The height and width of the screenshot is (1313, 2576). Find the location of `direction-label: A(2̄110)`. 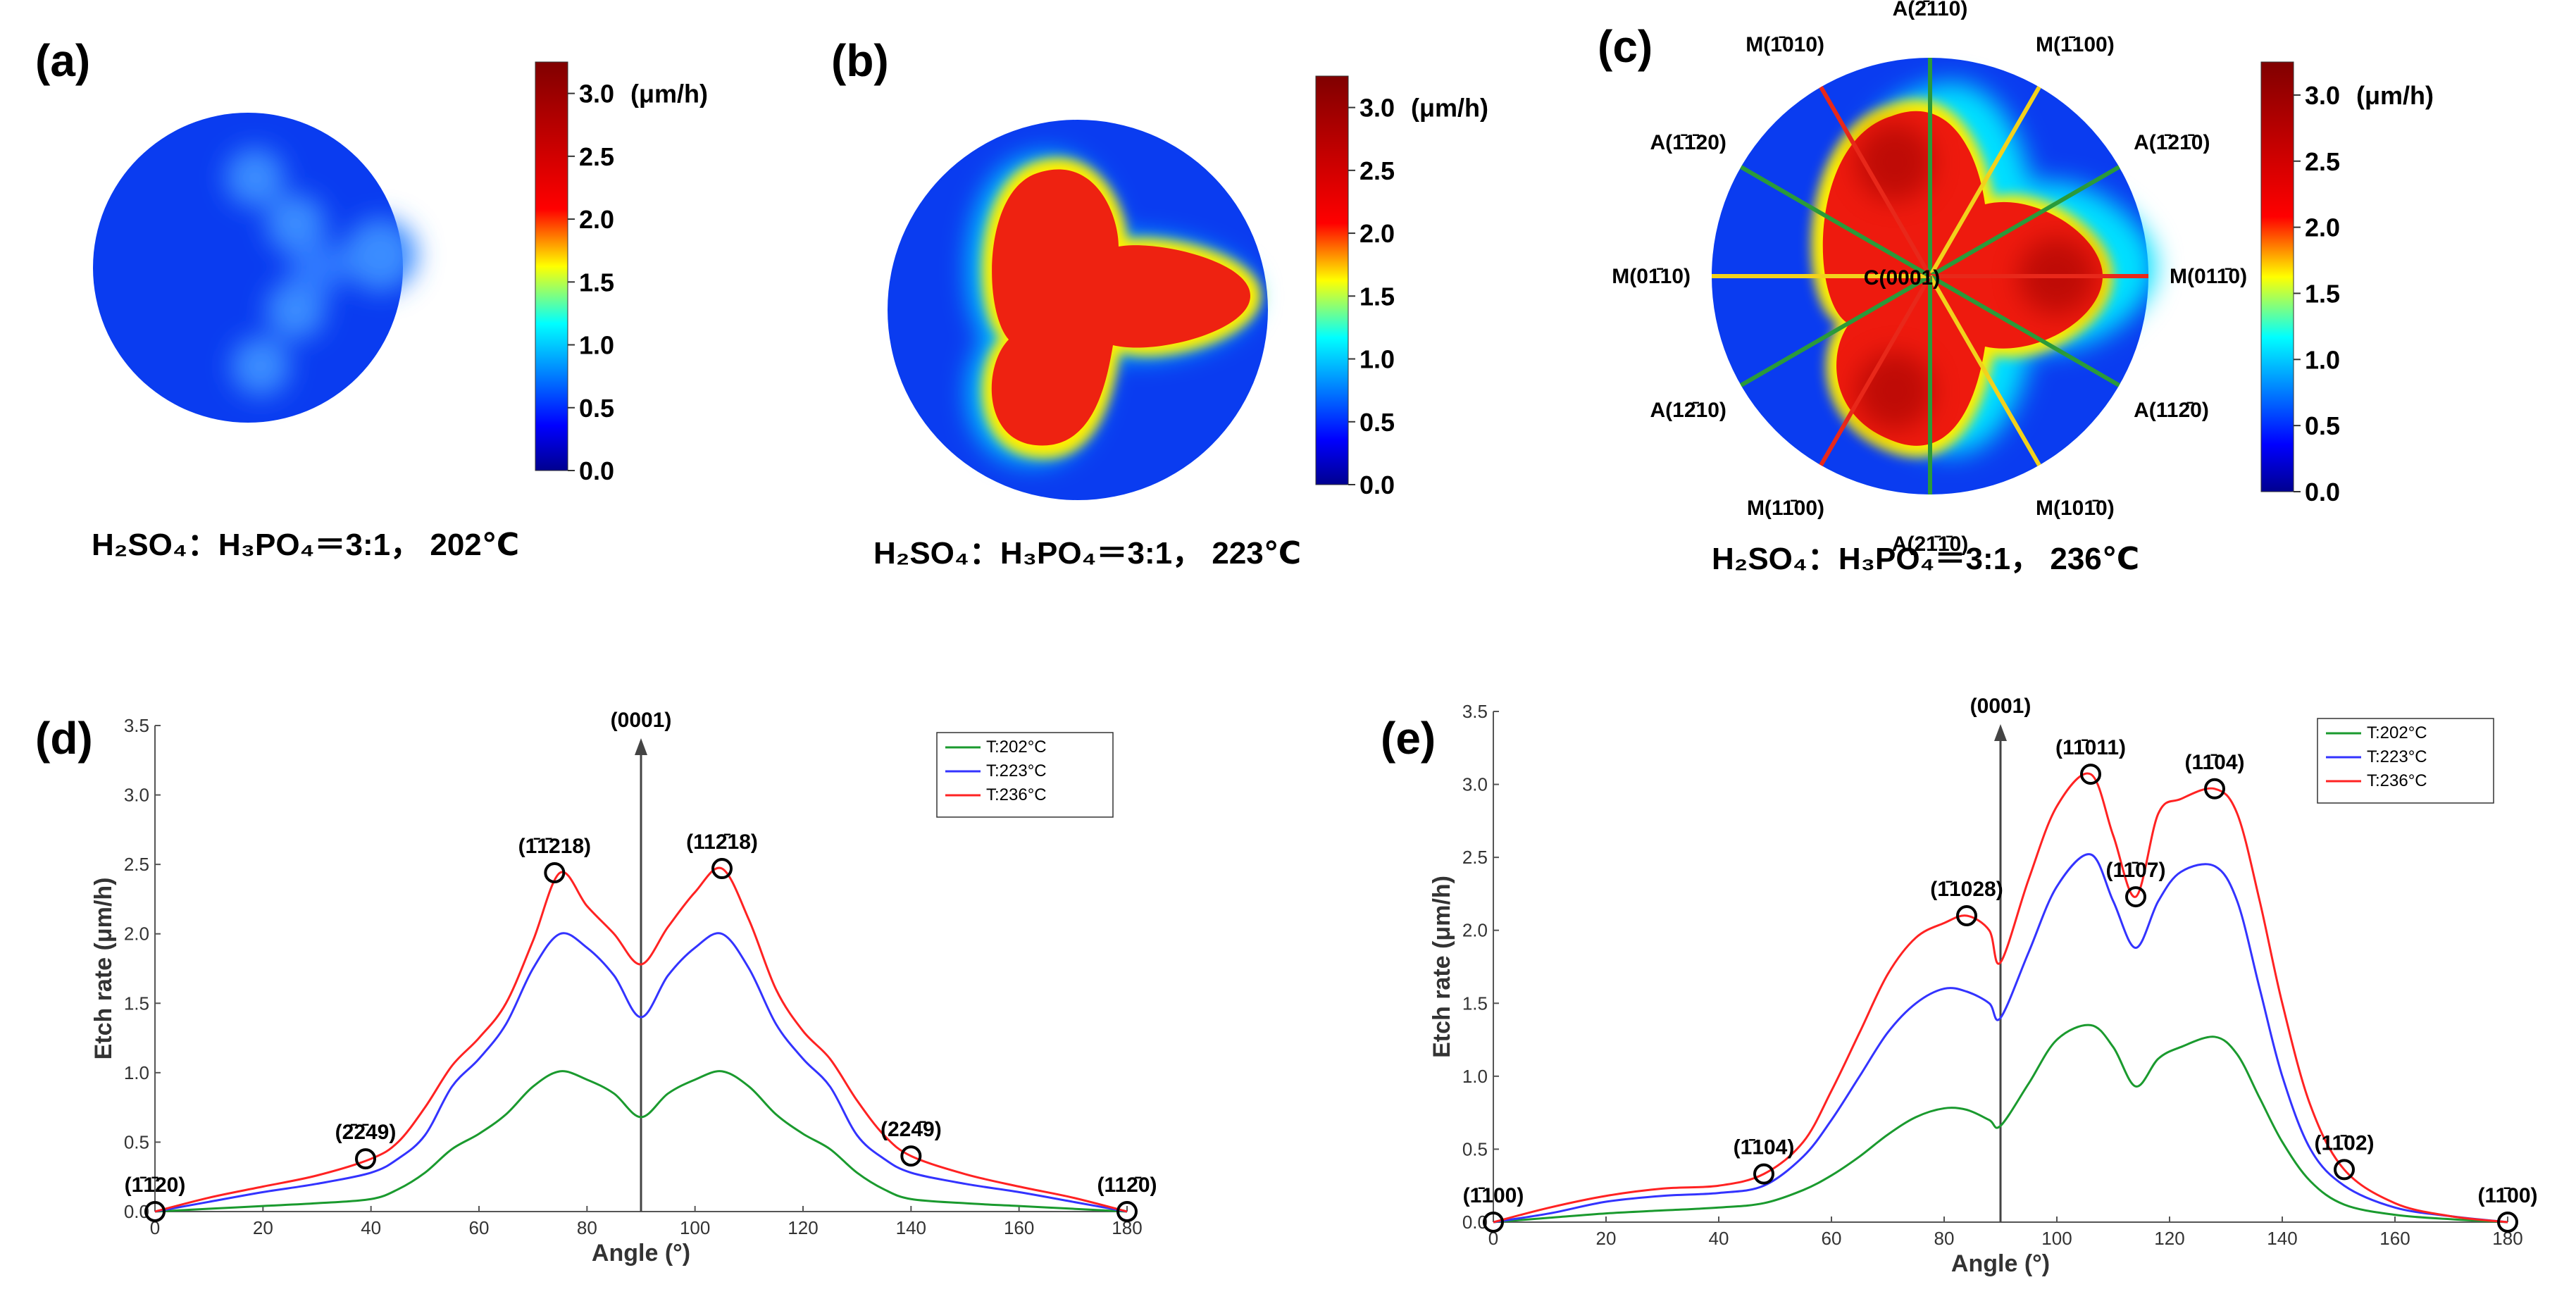

direction-label: A(2̄110) is located at coordinates (1930, 10).